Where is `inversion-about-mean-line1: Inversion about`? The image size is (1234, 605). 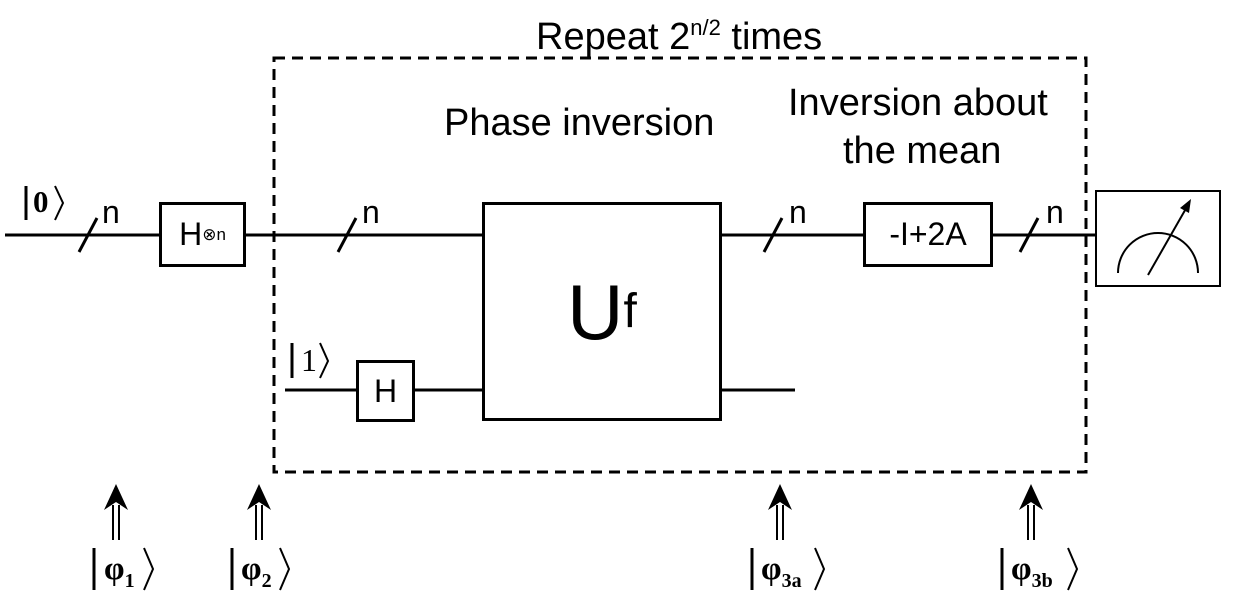 inversion-about-mean-line1: Inversion about is located at coordinates (918, 103).